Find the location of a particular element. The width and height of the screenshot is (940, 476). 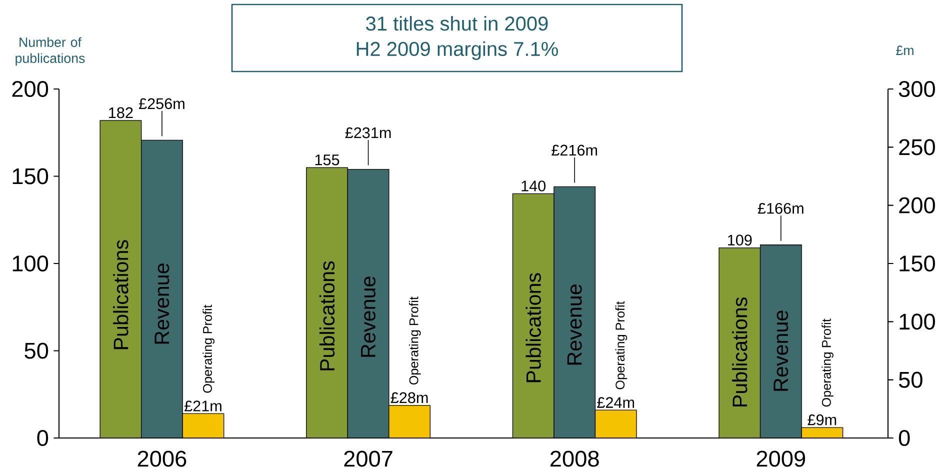

y-tick-label: 150 is located at coordinates (30, 176).